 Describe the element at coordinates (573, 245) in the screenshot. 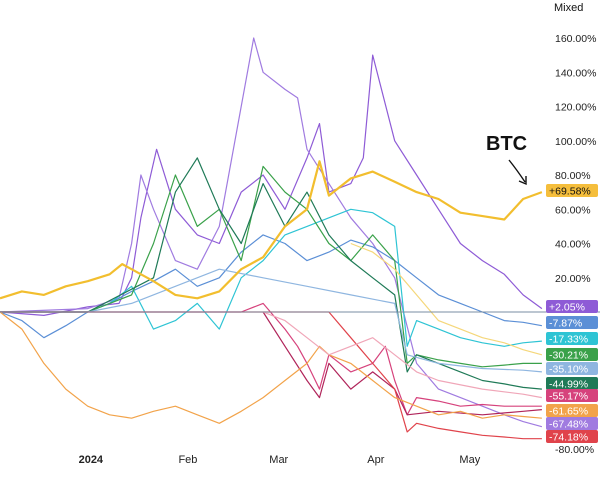

I see `y-tick-label: 40.00%` at that location.